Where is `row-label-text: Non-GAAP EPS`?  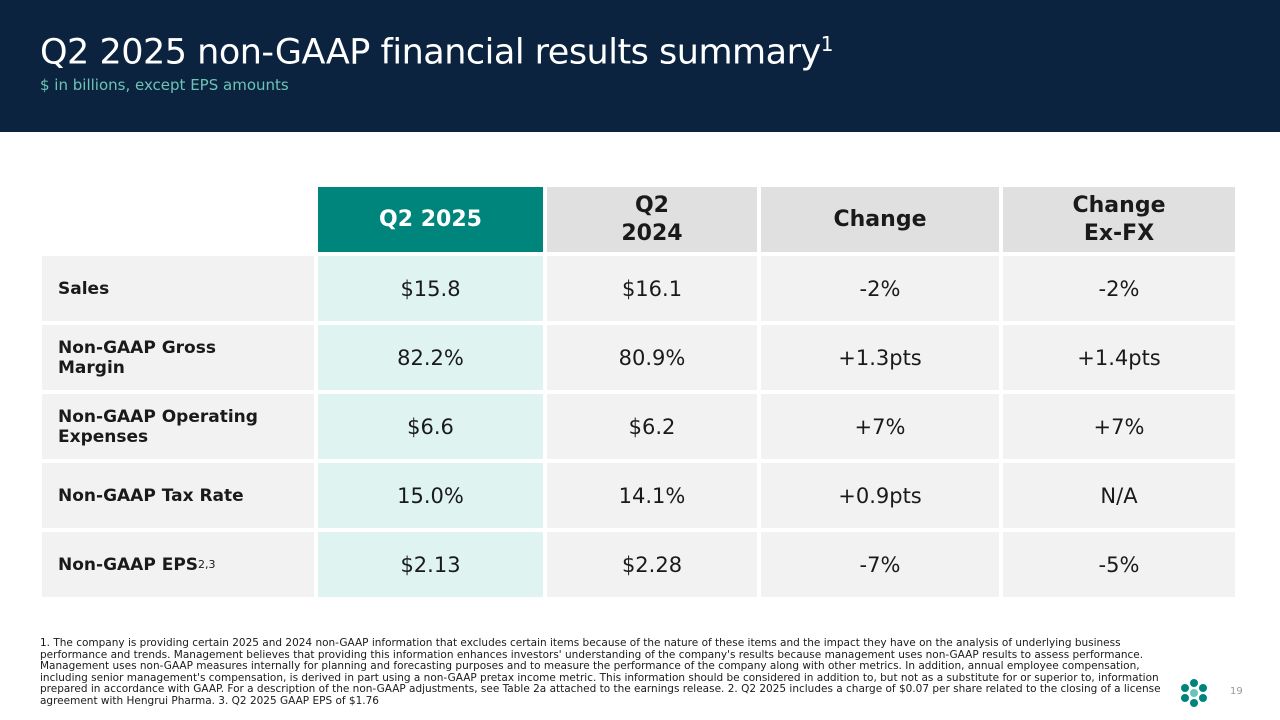 row-label-text: Non-GAAP EPS is located at coordinates (128, 564).